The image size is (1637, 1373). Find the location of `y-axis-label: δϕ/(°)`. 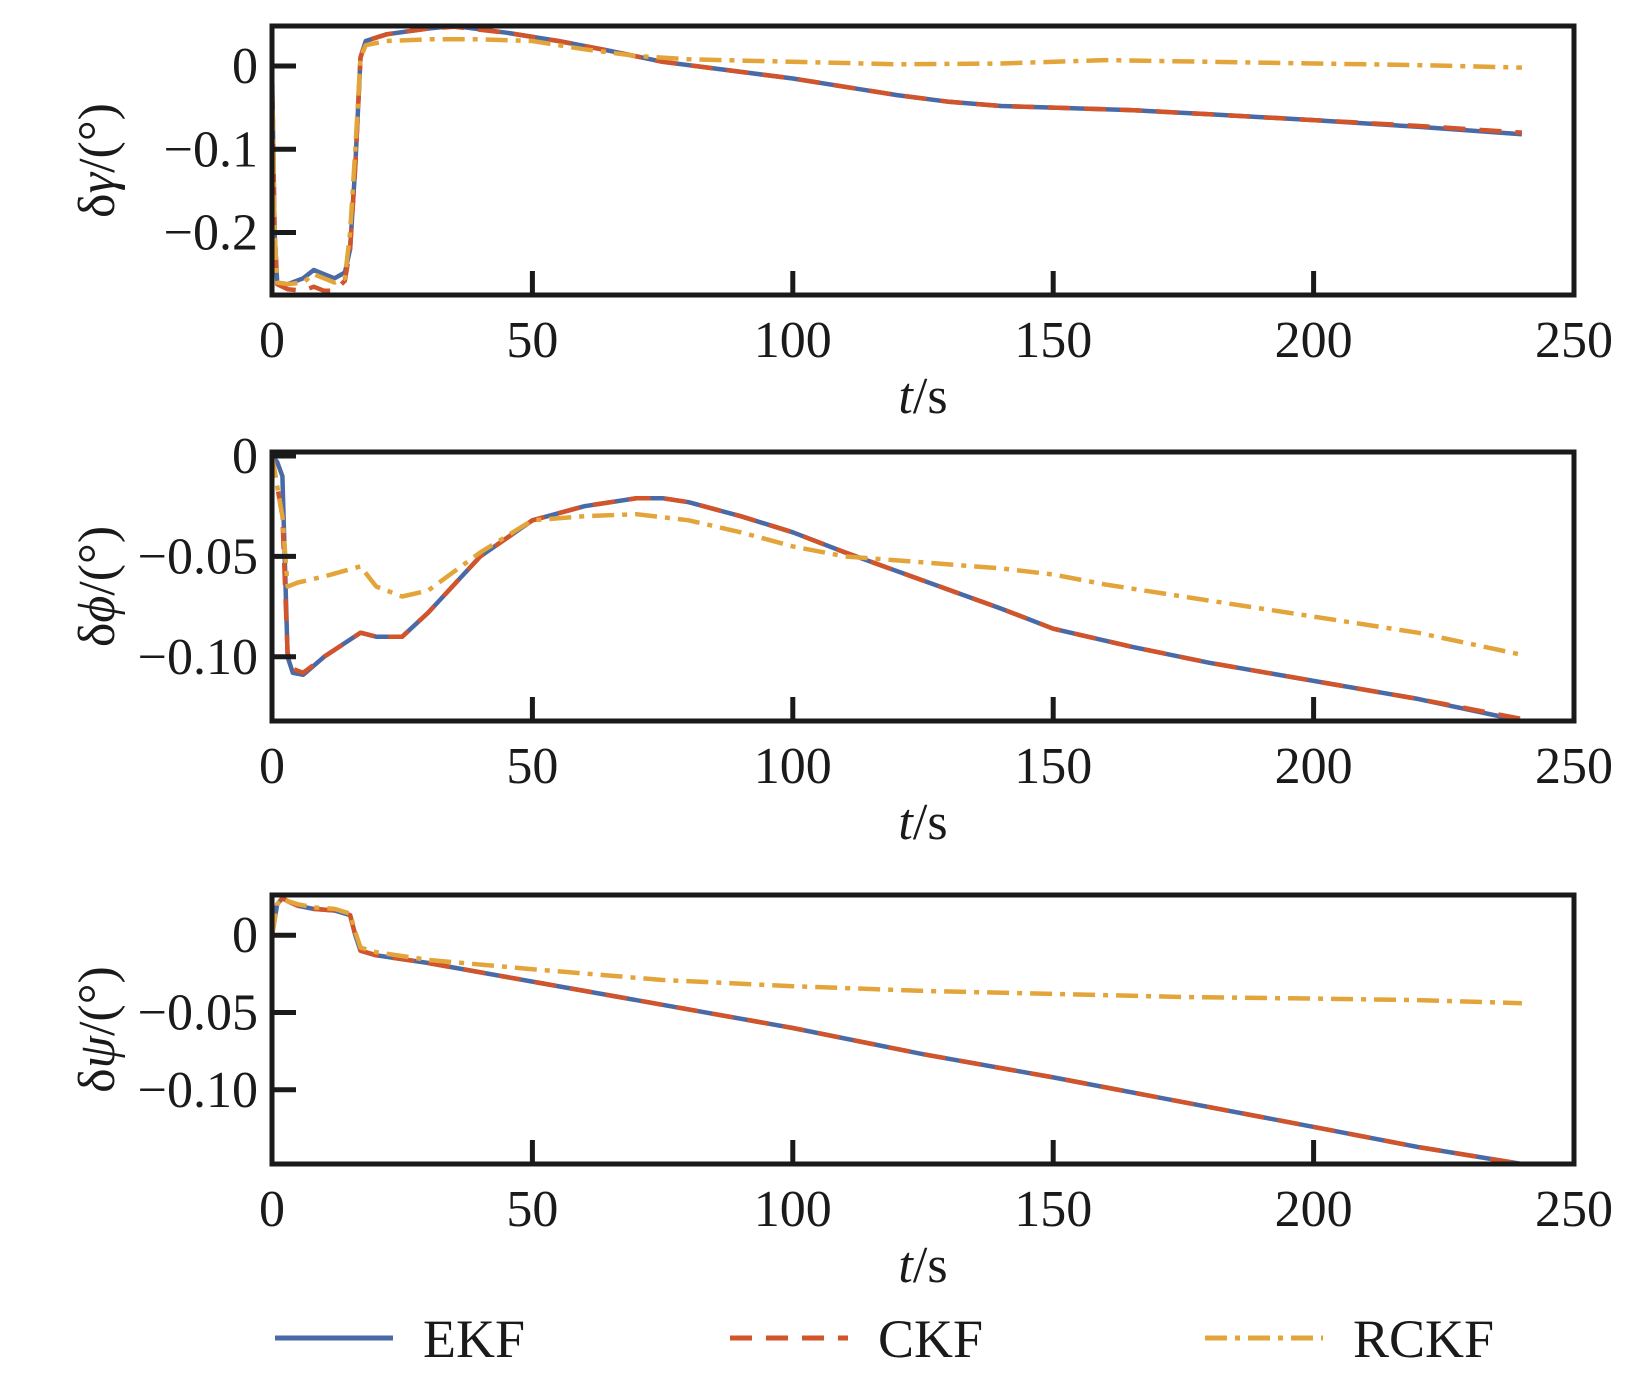

y-axis-label: δϕ/(°) is located at coordinates (97, 586).